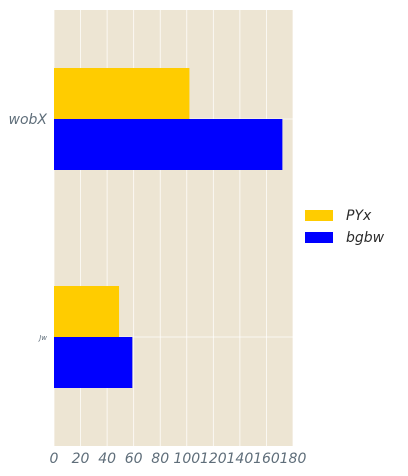 This screenshot has height=476, width=408. I want to click on x-tick-label: 100, so click(186, 459).